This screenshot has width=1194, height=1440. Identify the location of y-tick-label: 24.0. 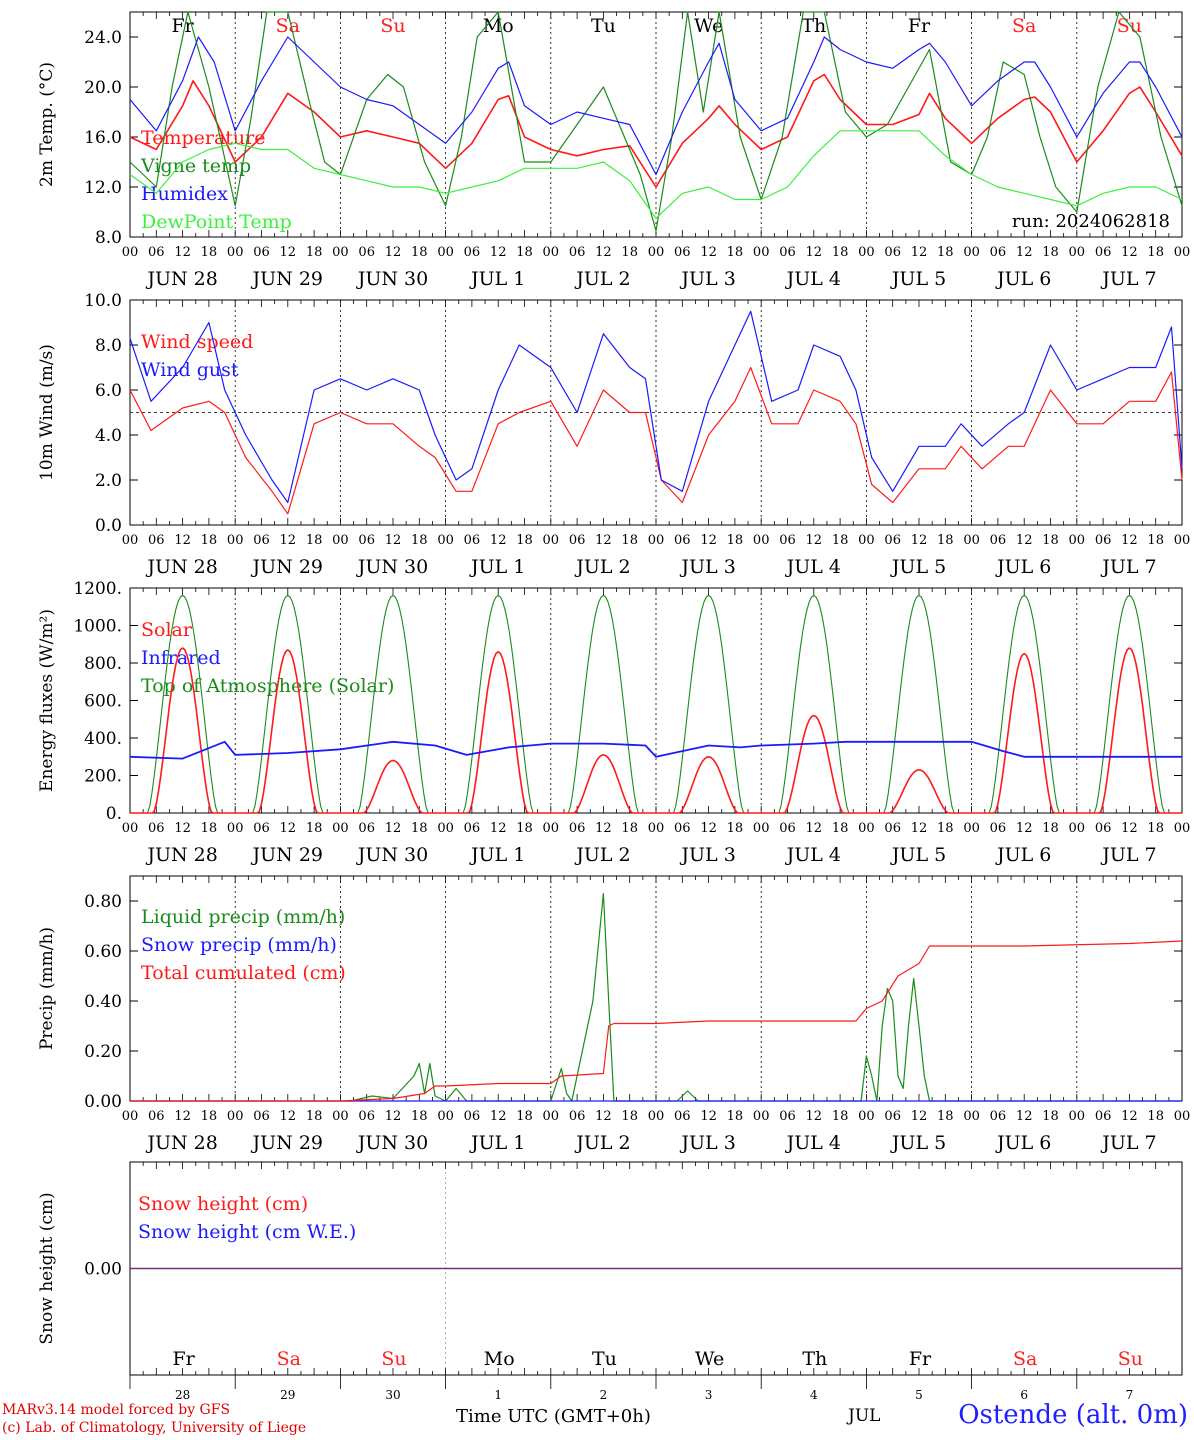
(103, 38).